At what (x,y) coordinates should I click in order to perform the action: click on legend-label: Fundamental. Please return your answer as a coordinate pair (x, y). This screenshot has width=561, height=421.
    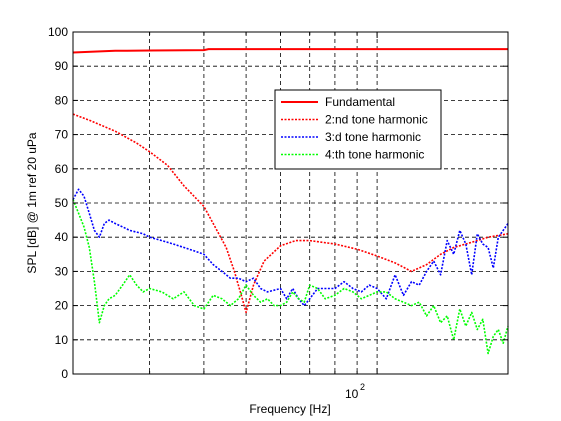
    Looking at the image, I should click on (360, 102).